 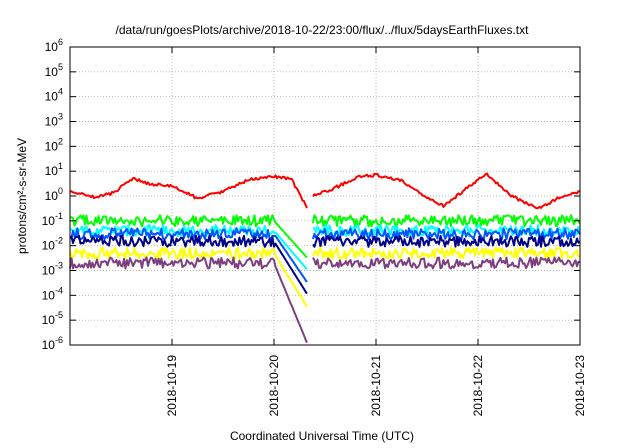 What do you see at coordinates (54, 194) in the screenshot?
I see `y-tick-label: 10⁰` at bounding box center [54, 194].